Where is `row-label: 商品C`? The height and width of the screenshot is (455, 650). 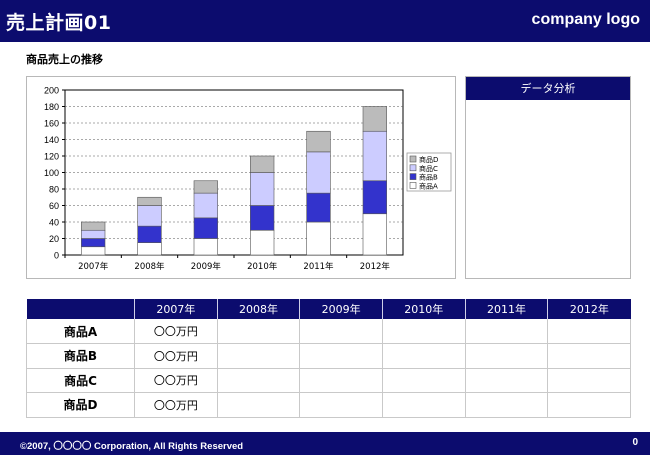
row-label: 商品C is located at coordinates (80, 380).